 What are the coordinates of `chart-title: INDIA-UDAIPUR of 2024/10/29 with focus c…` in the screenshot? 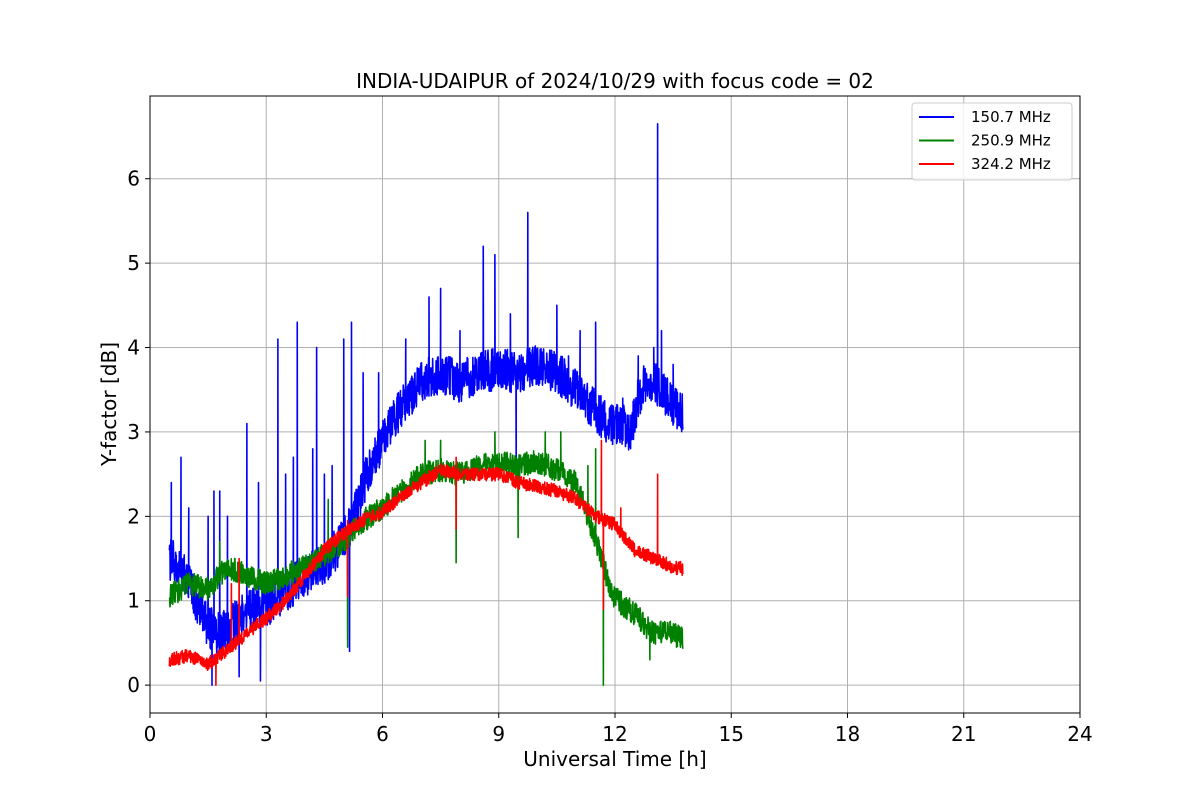 It's located at (615, 81).